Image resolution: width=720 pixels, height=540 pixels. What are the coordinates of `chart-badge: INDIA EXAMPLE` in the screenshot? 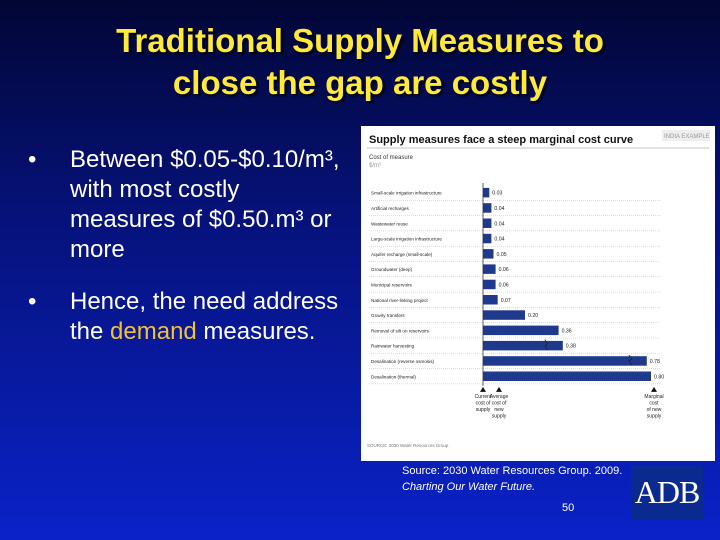 It's located at (687, 137).